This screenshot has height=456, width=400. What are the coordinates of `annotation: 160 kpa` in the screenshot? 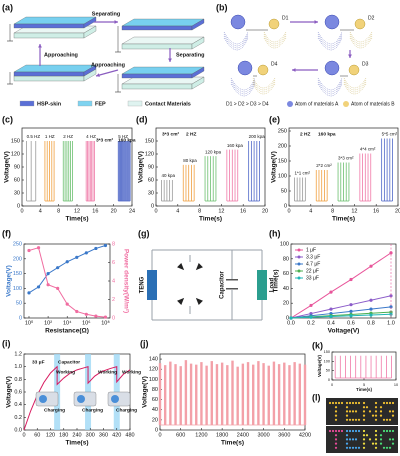 It's located at (327, 134).